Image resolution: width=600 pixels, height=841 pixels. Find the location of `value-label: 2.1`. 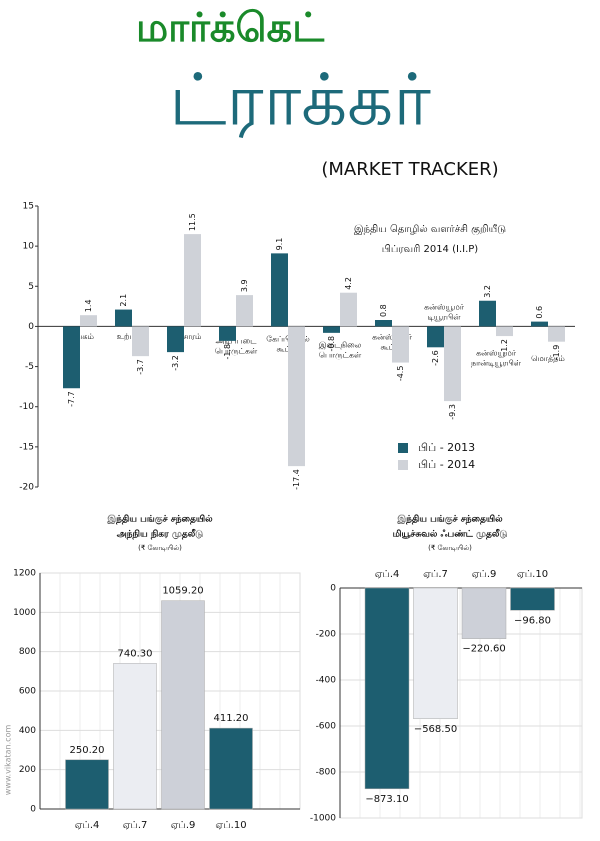

value-label: 2.1 is located at coordinates (123, 300).